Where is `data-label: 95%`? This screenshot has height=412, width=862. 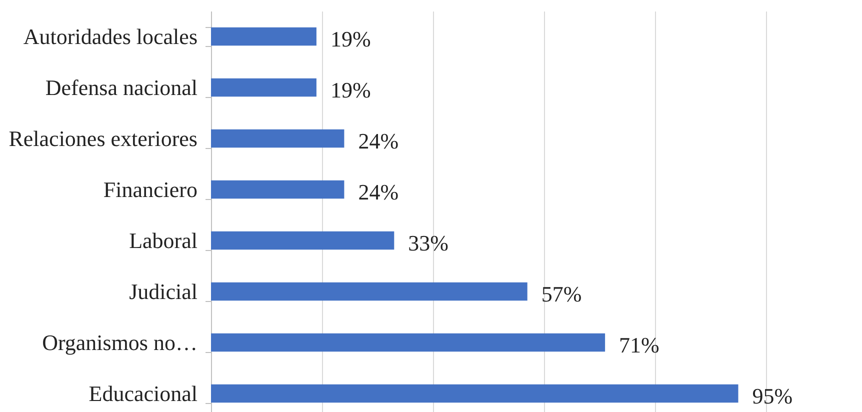 data-label: 95% is located at coordinates (772, 396).